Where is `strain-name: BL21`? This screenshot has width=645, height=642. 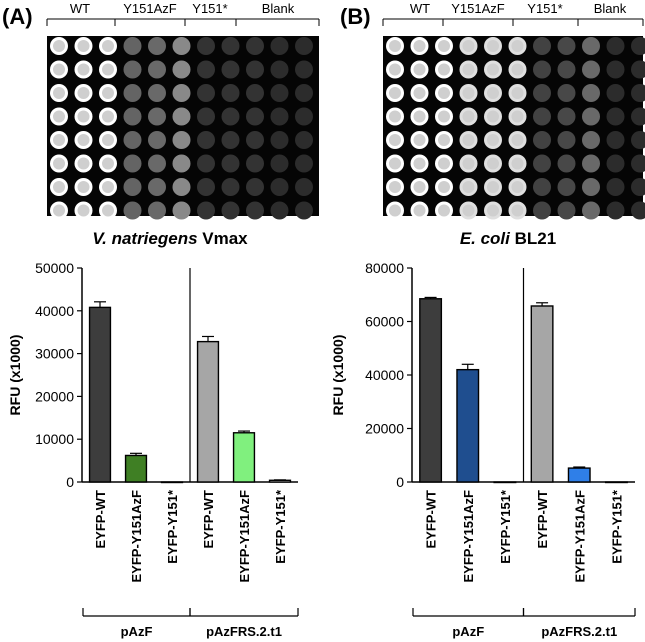
strain-name: BL21 is located at coordinates (533, 238).